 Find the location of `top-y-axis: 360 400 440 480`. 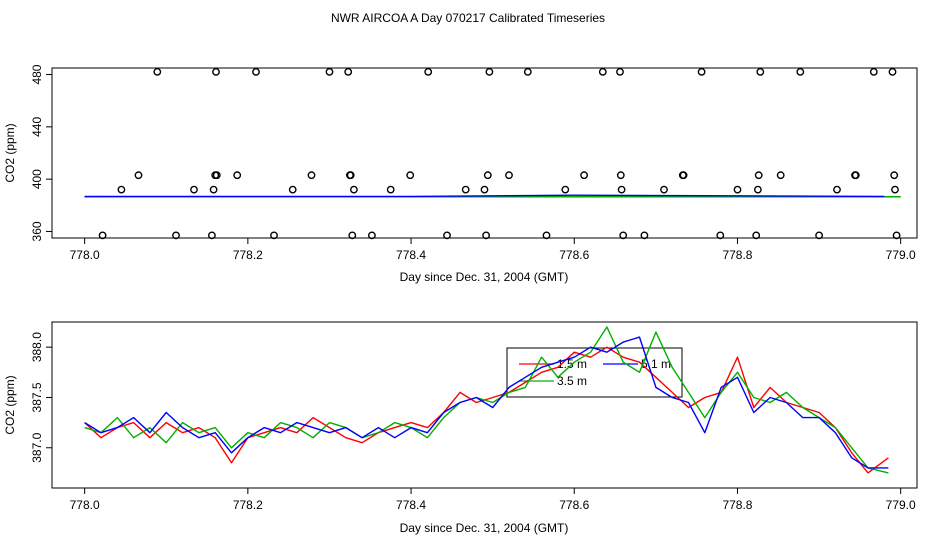

top-y-axis: 360 400 440 480 is located at coordinates (41, 152).